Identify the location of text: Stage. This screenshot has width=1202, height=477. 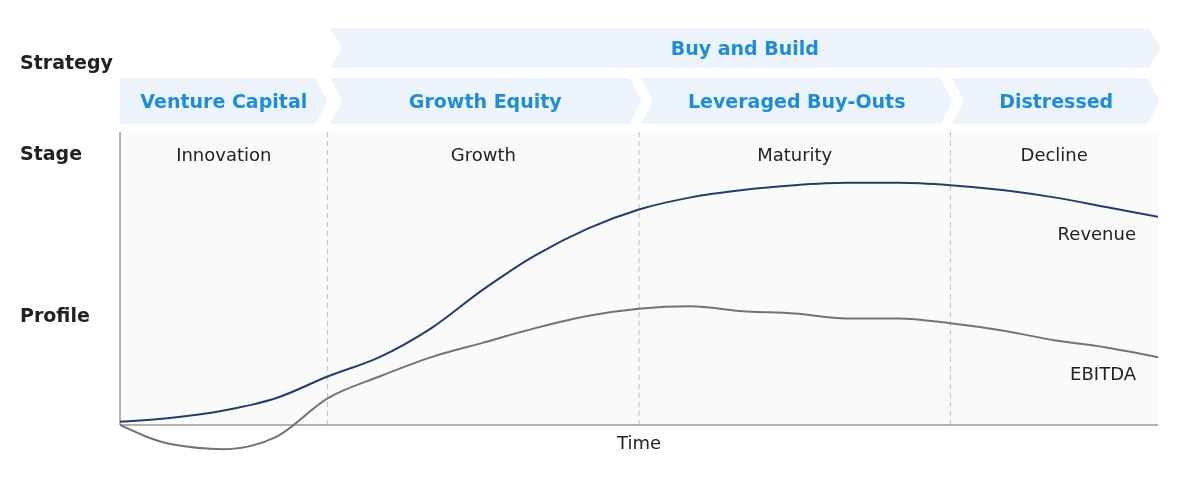
(51, 153).